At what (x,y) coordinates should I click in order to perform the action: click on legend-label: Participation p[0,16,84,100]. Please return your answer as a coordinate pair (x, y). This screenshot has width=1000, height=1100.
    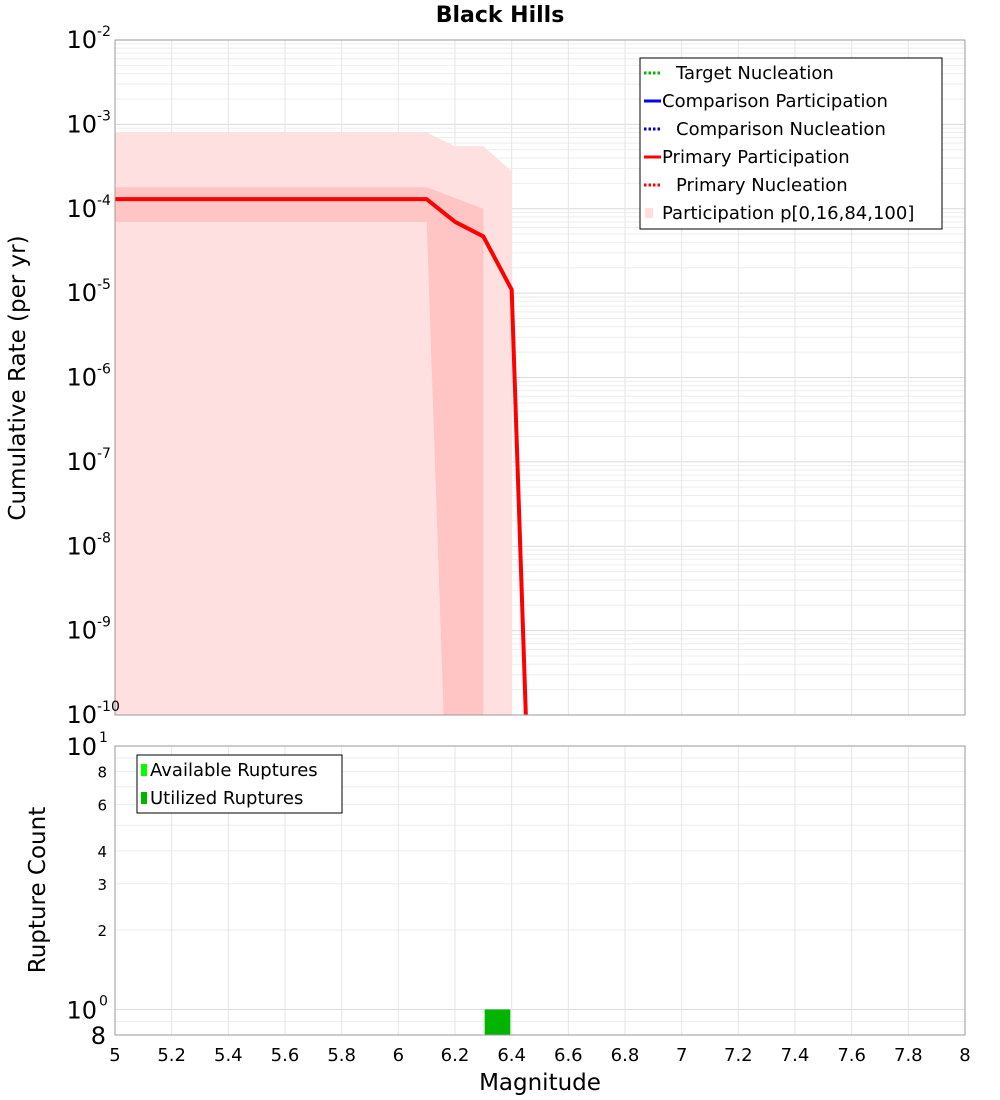
    Looking at the image, I should click on (788, 213).